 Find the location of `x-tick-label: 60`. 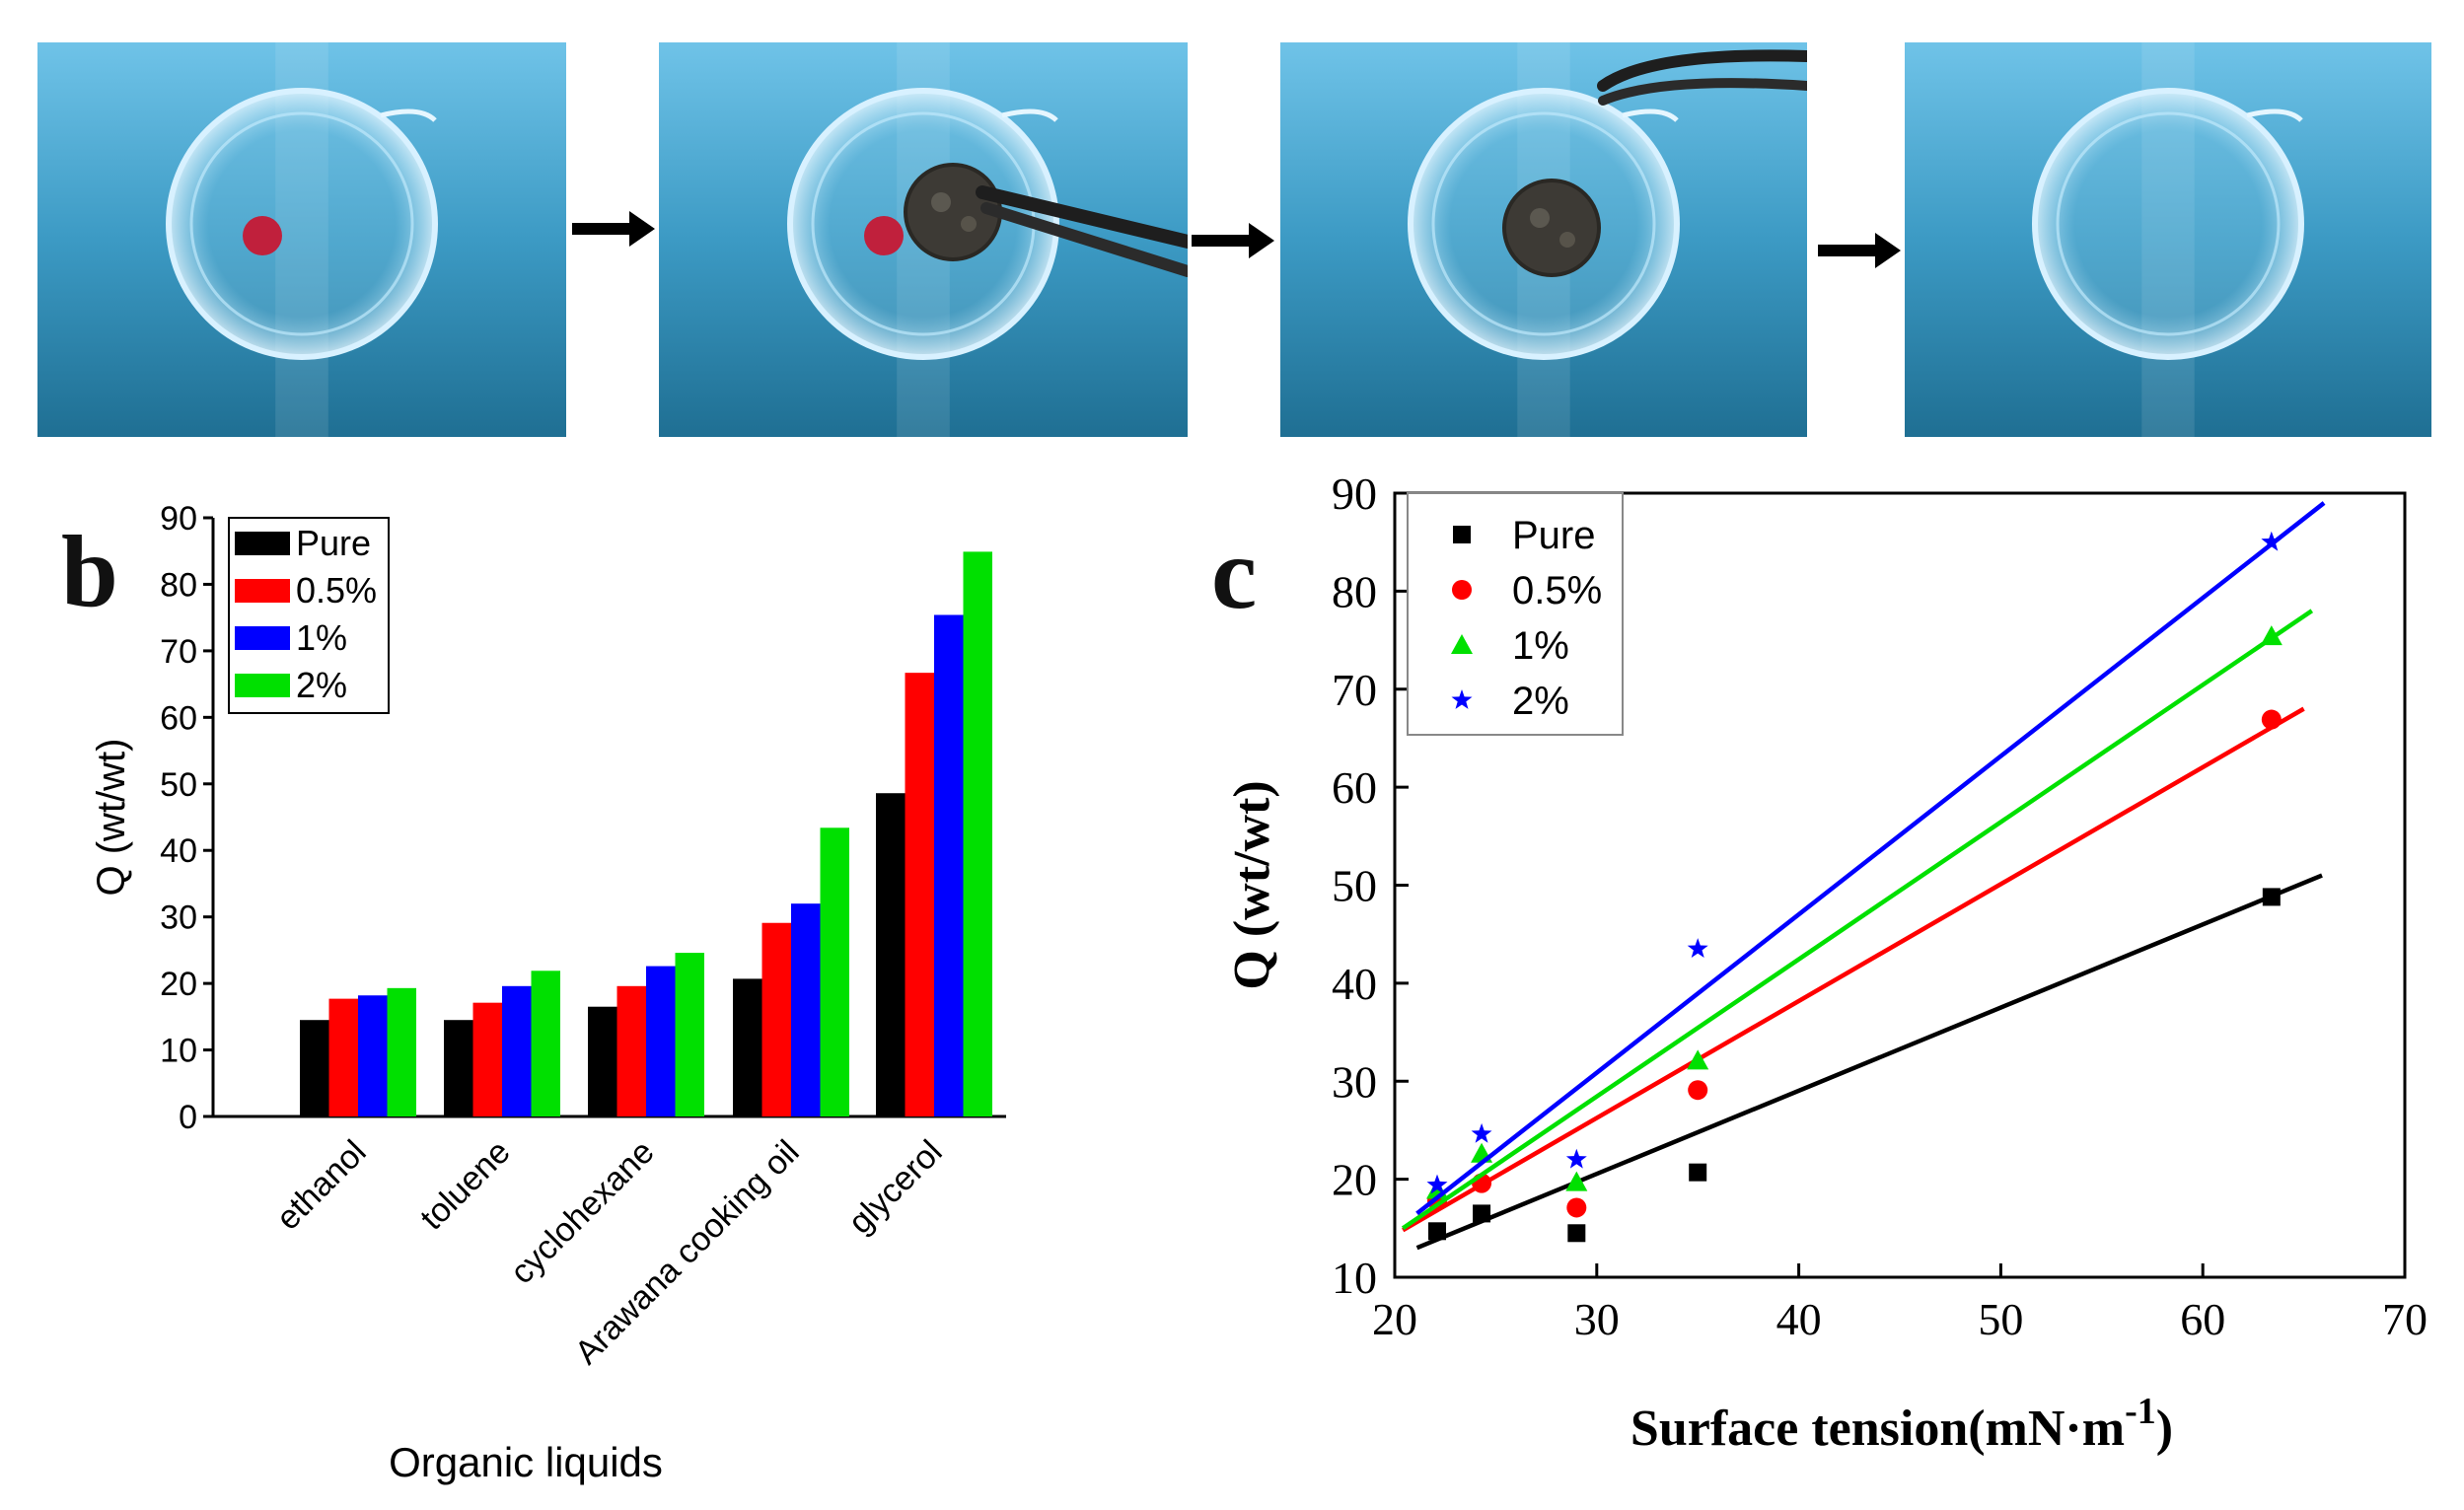

x-tick-label: 60 is located at coordinates (2202, 1319).